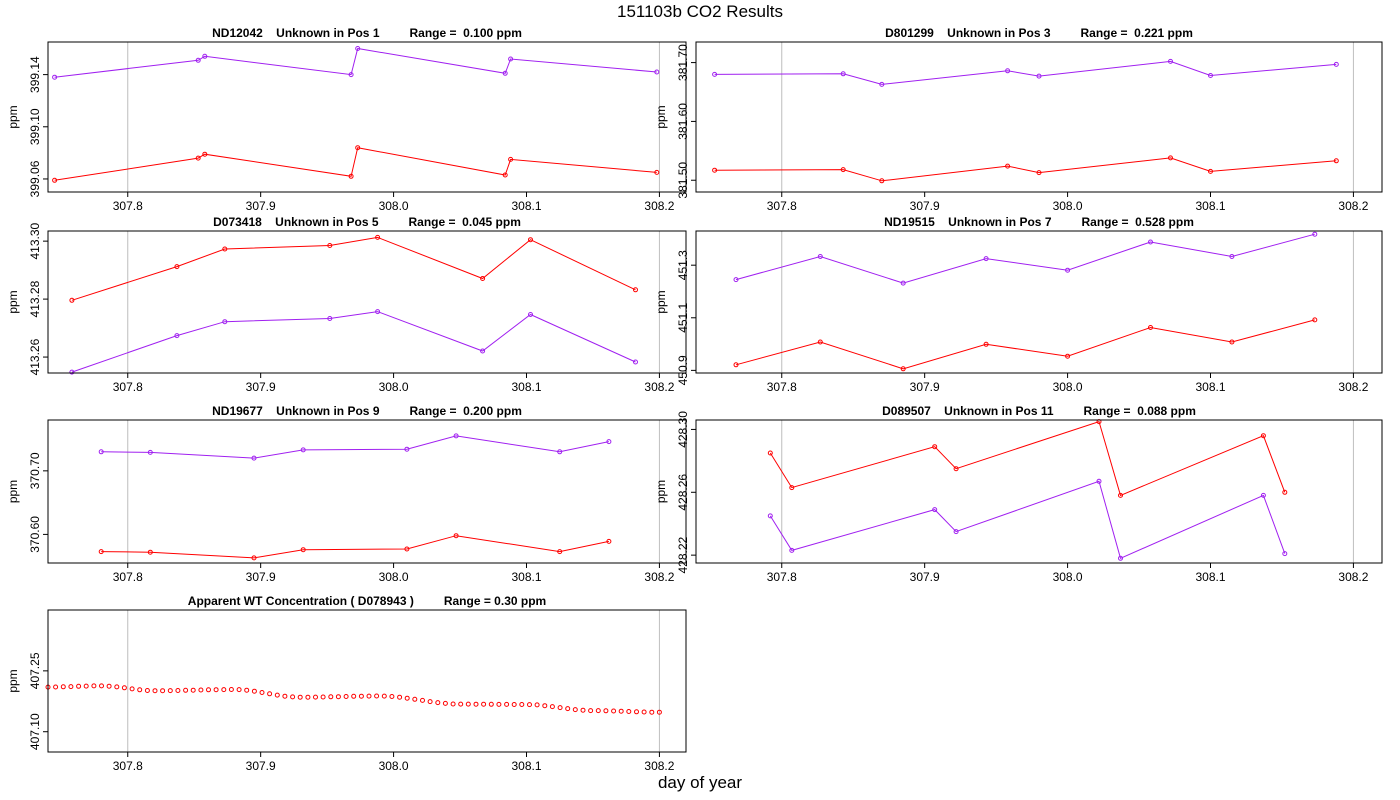 The height and width of the screenshot is (800, 1400). What do you see at coordinates (700, 782) in the screenshot?
I see `x-axis-label: day of year` at bounding box center [700, 782].